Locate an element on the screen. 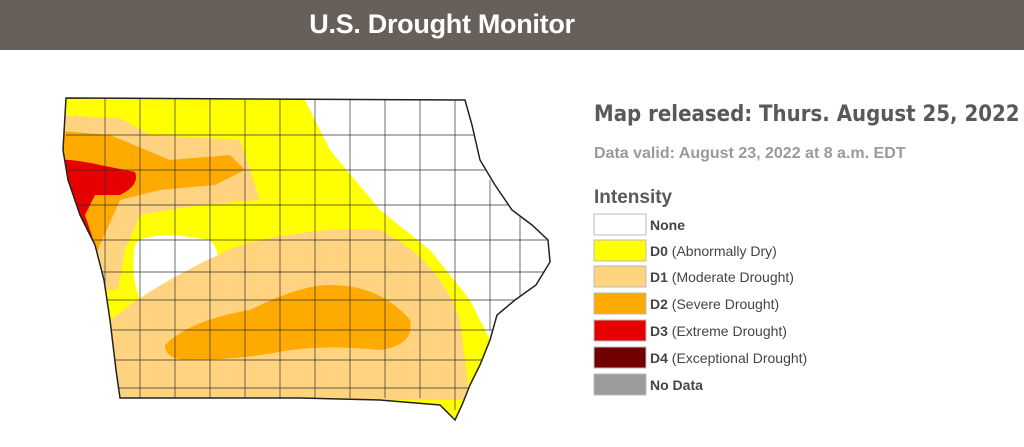 The height and width of the screenshot is (447, 1024). legend-label: D2 (Severe Drought) is located at coordinates (714, 304).